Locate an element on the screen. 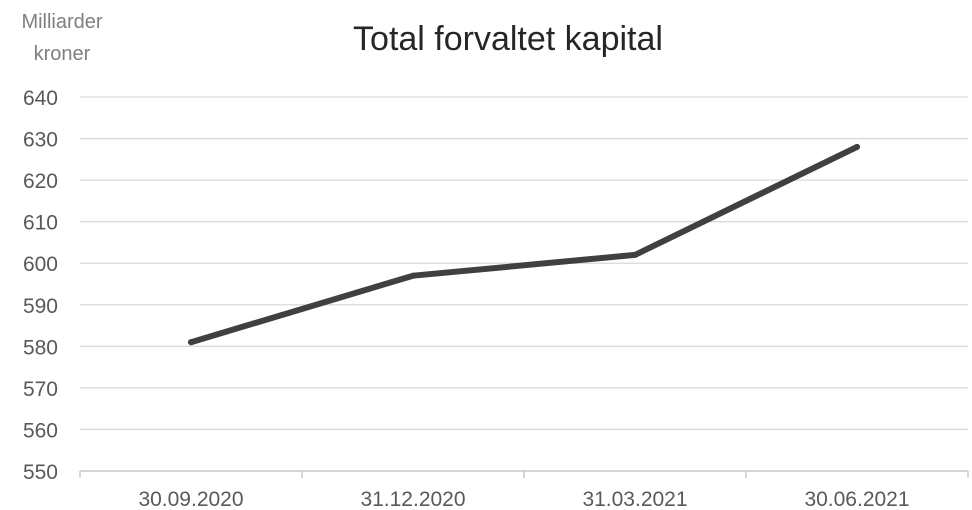  x-tick-label: 31.12.2020 is located at coordinates (412, 499).